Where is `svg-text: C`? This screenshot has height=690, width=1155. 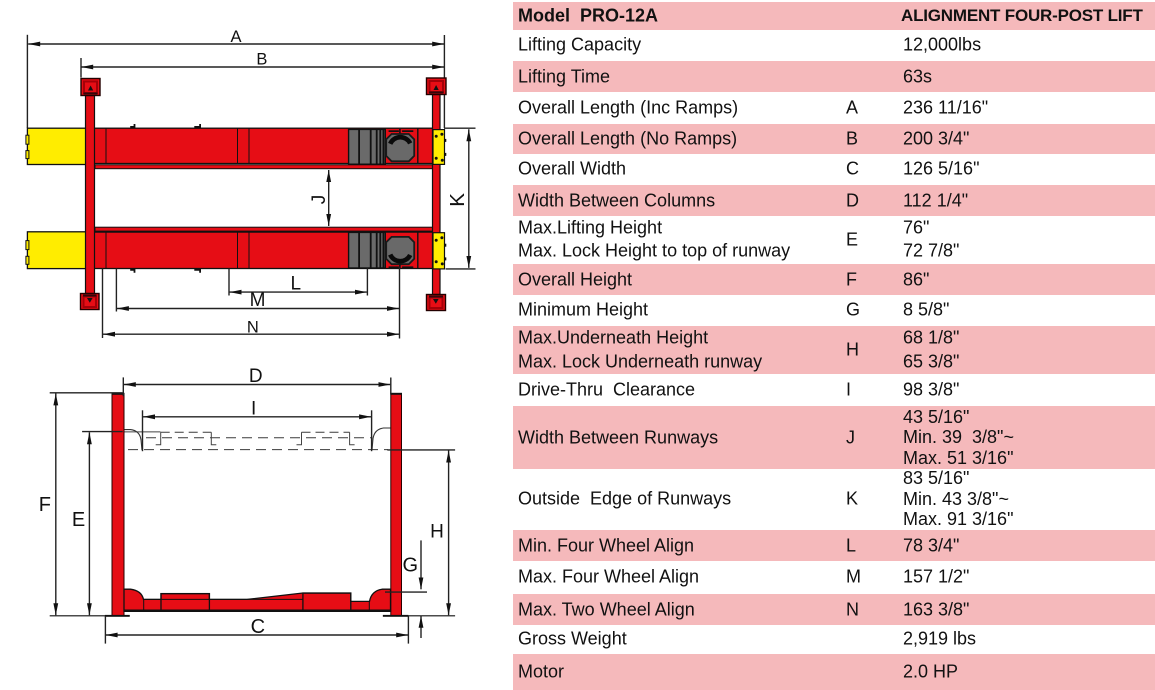 svg-text: C is located at coordinates (258, 627).